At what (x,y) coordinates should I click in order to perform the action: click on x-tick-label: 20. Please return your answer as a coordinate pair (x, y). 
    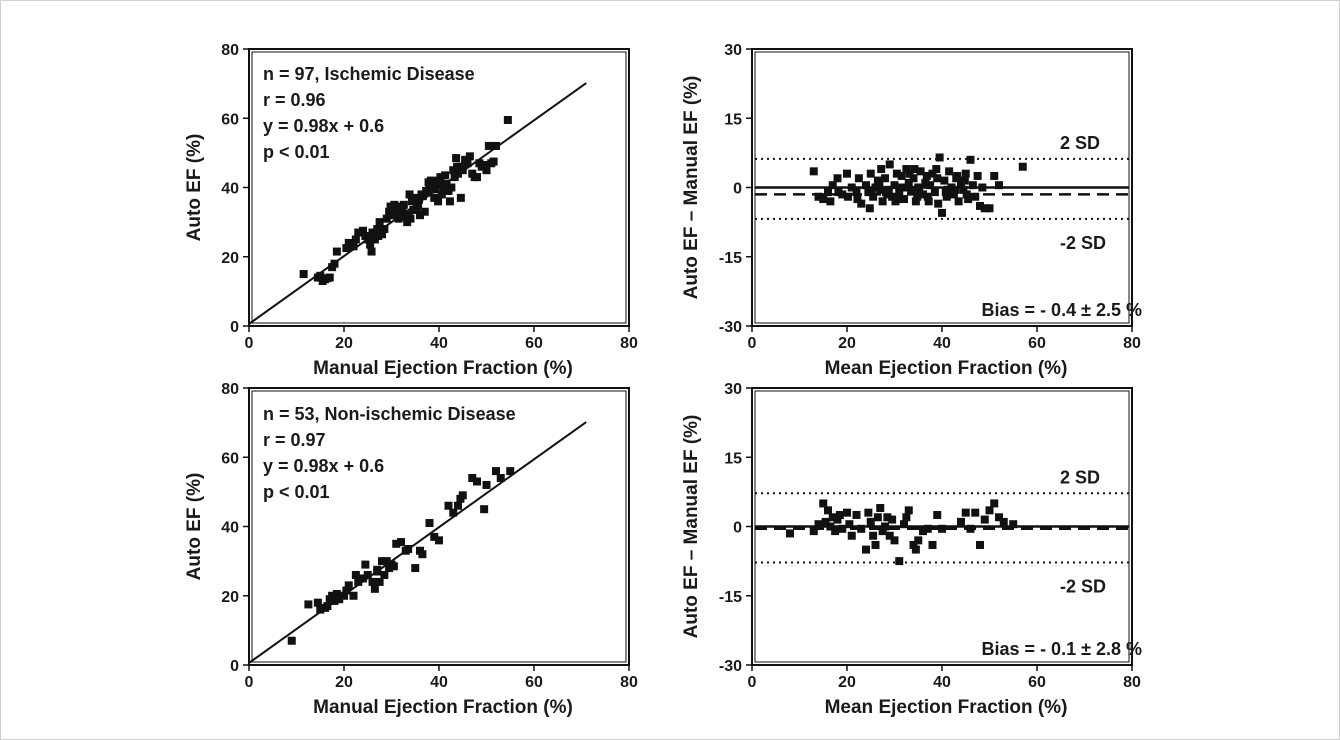
    Looking at the image, I should click on (344, 343).